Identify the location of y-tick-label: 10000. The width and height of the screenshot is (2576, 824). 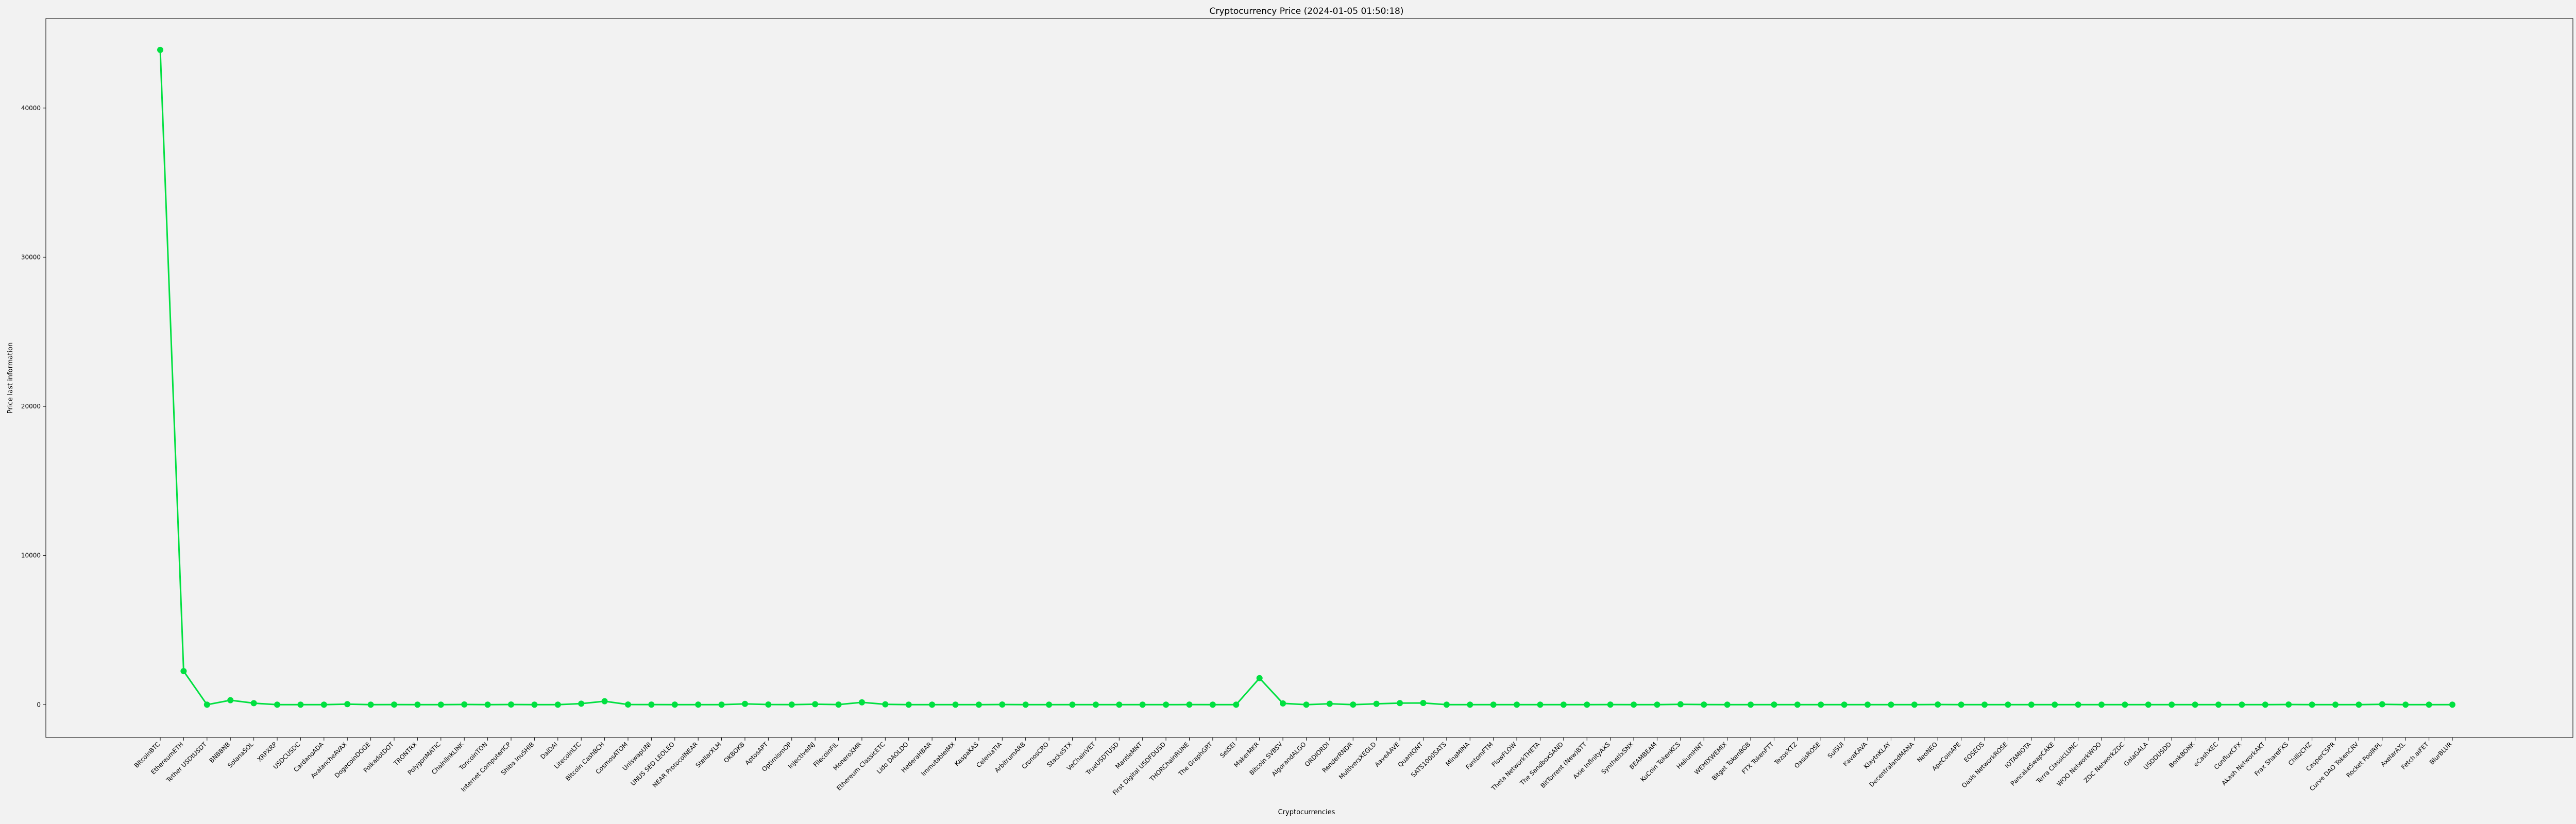
(31, 555).